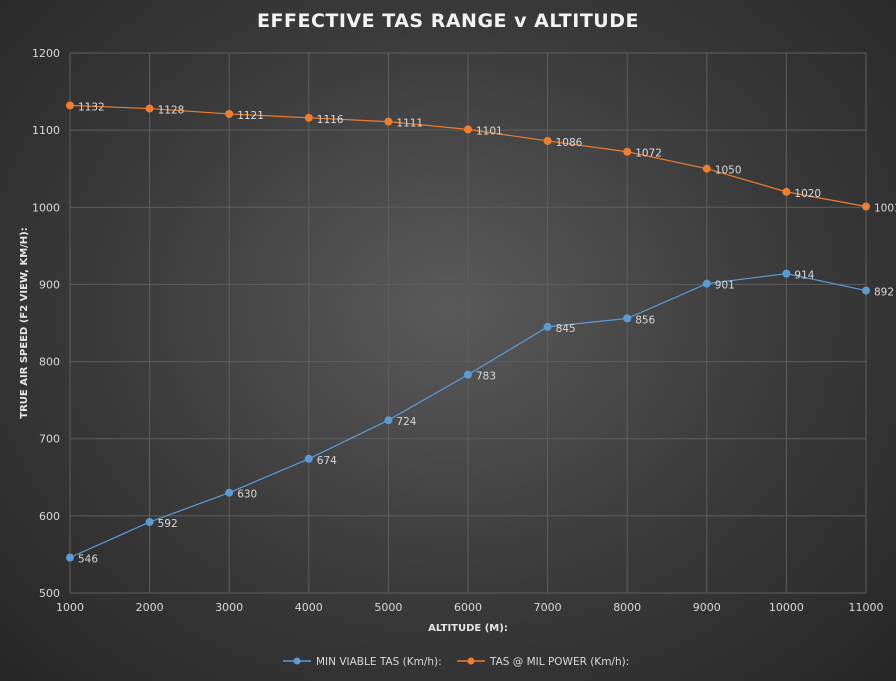  What do you see at coordinates (388, 607) in the screenshot?
I see `x-tick-label: 5000` at bounding box center [388, 607].